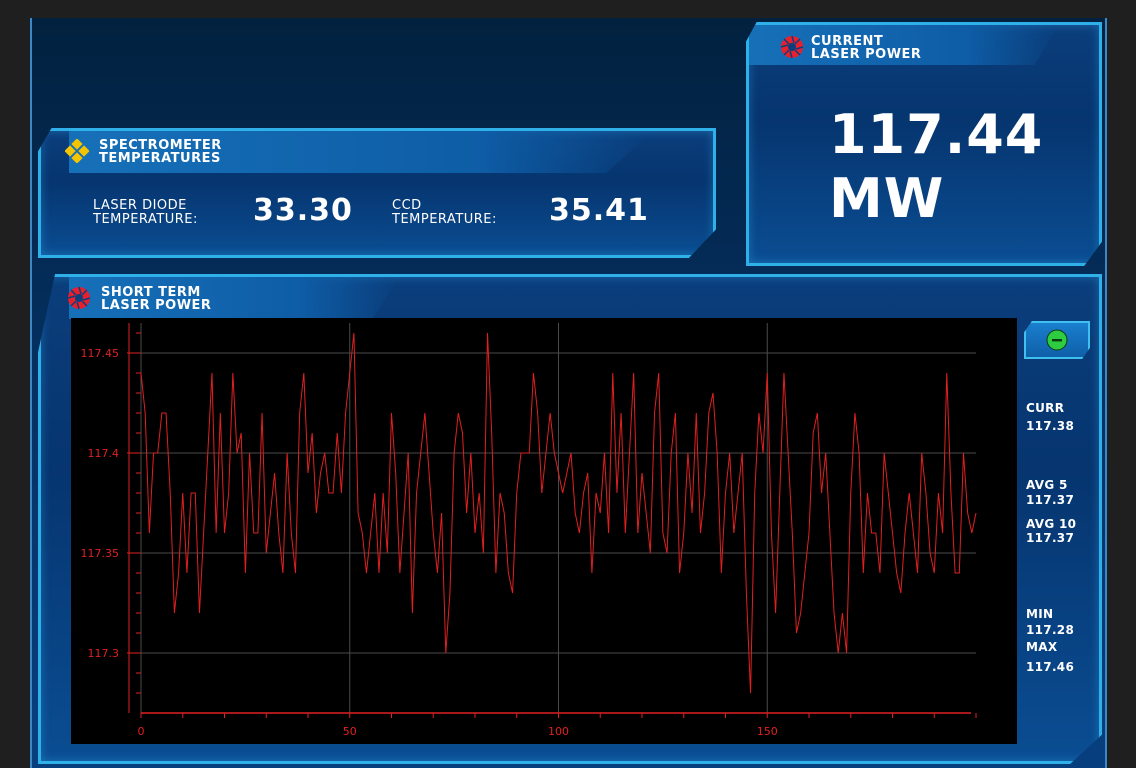 Image resolution: width=1136 pixels, height=768 pixels. Describe the element at coordinates (1040, 614) in the screenshot. I see `min-label: MIN` at that location.